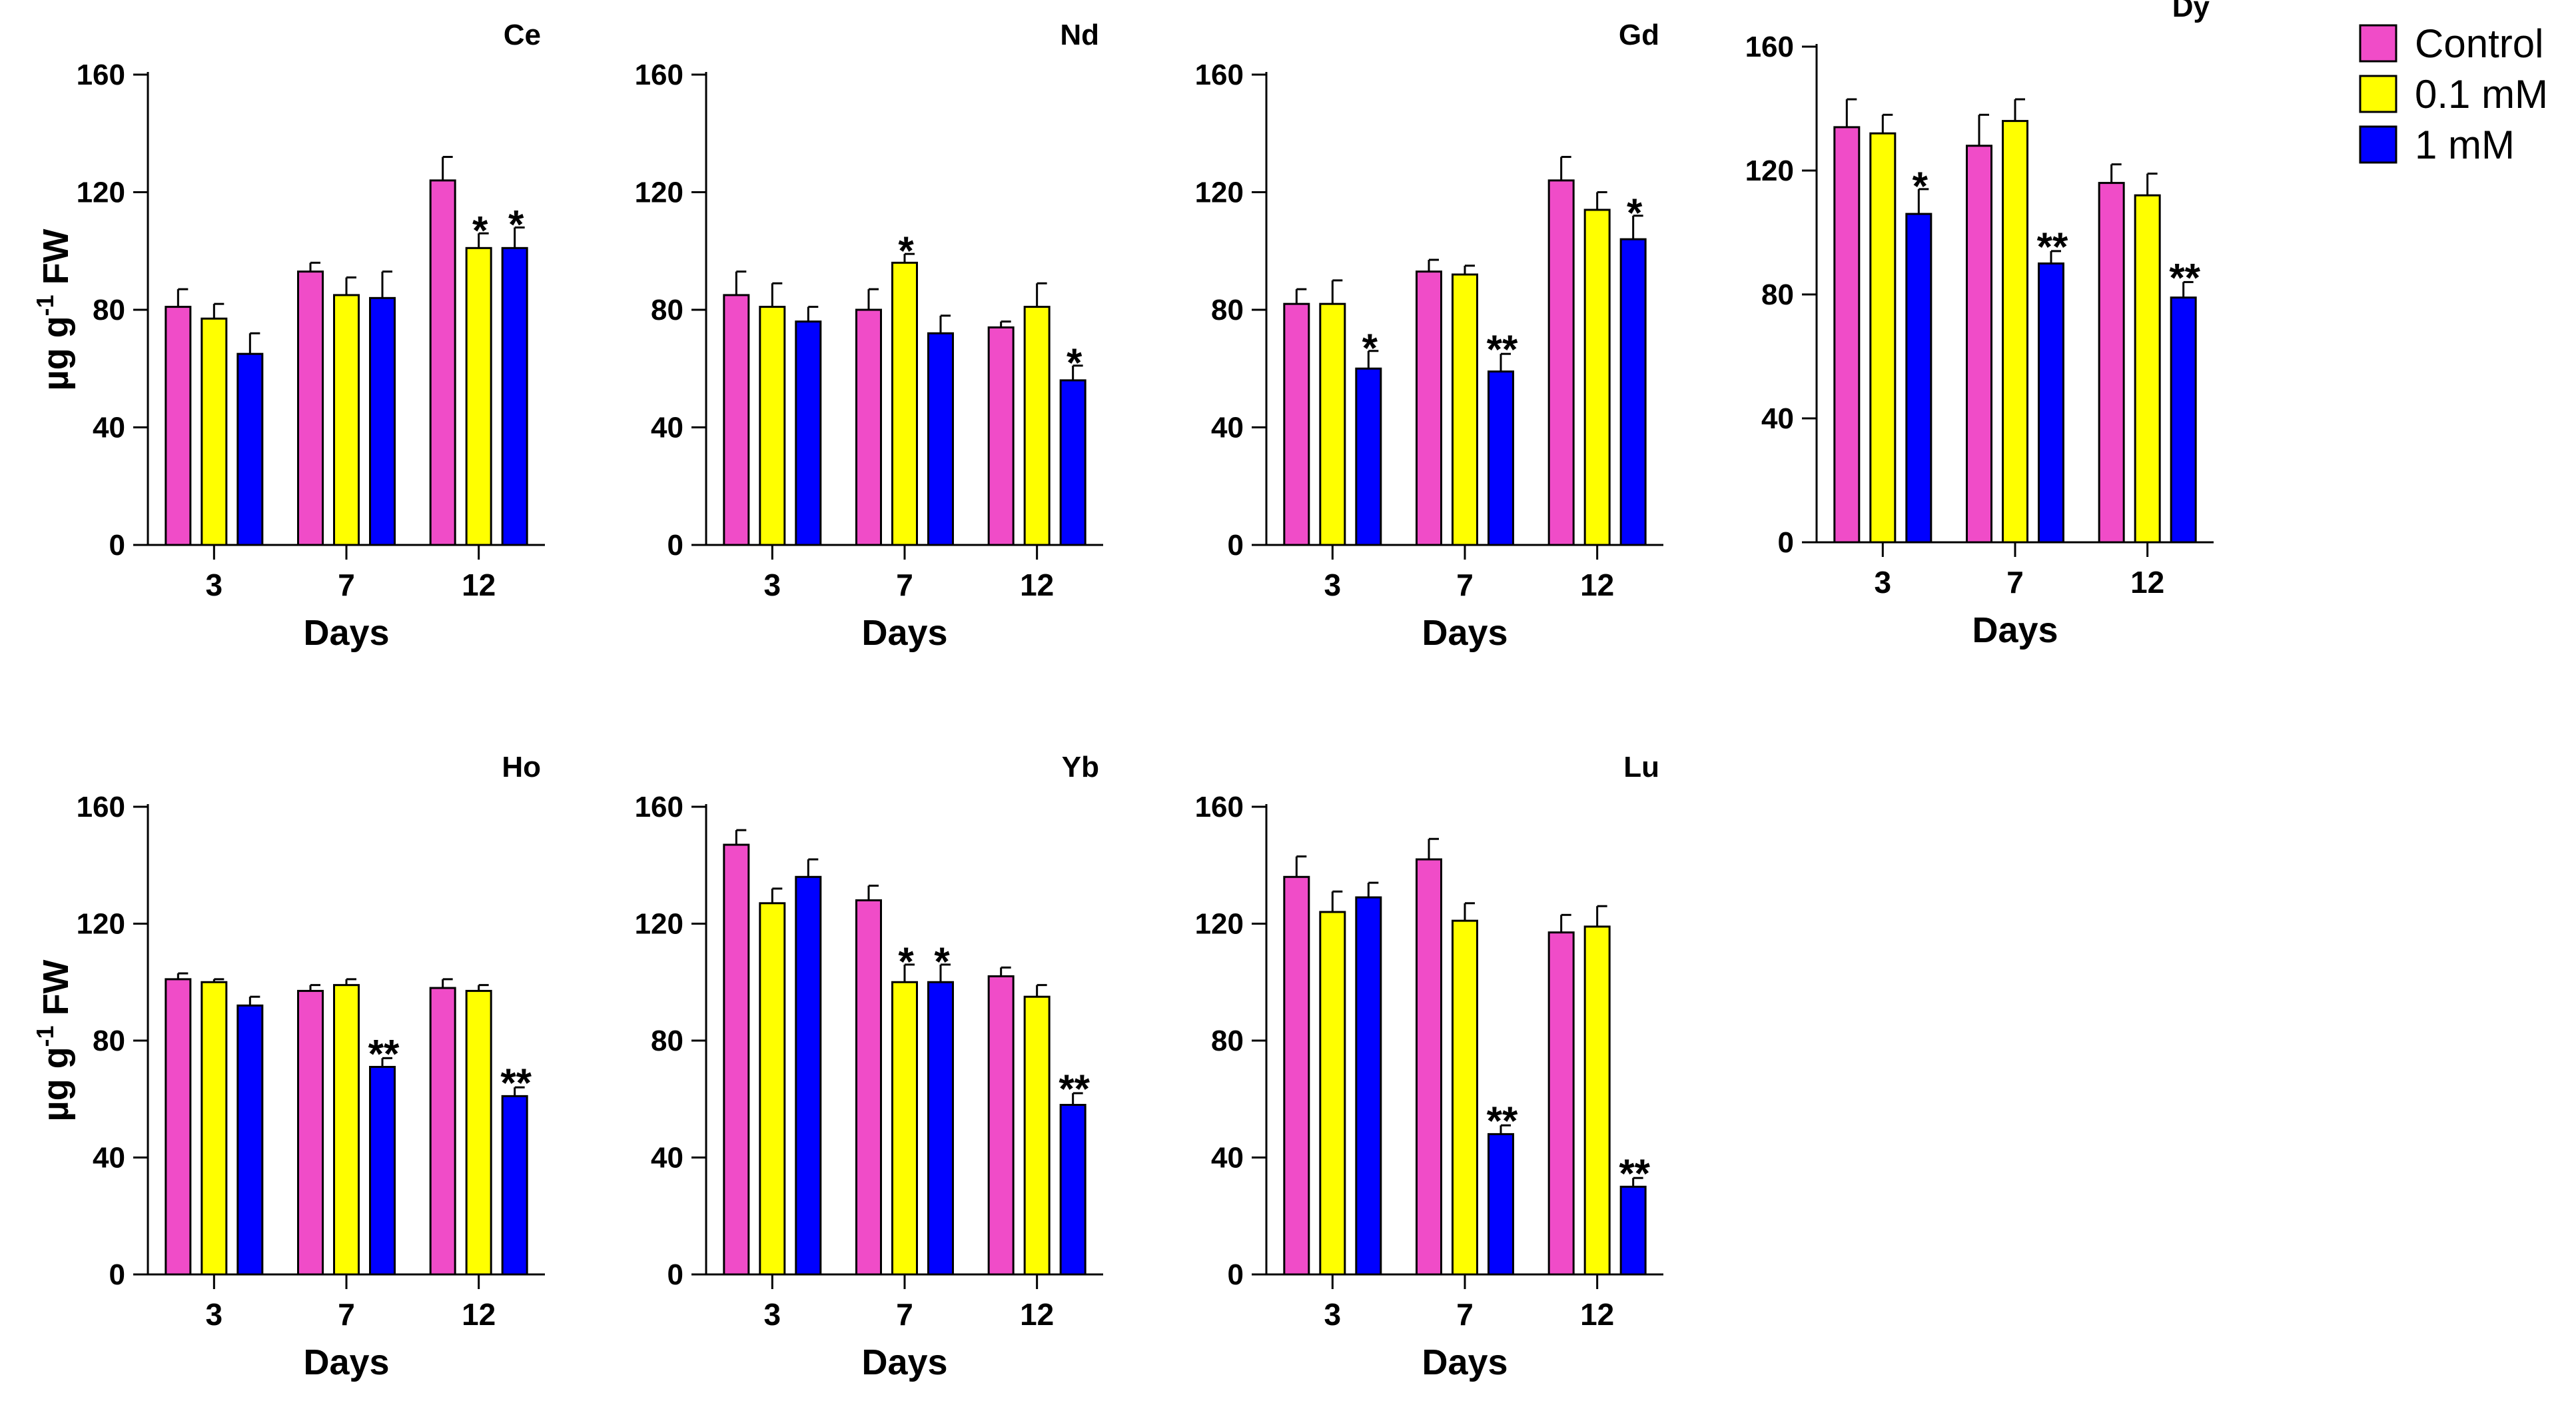 This screenshot has height=1401, width=2576. What do you see at coordinates (479, 1132) in the screenshot?
I see `bar-ho-01mm-day12` at bounding box center [479, 1132].